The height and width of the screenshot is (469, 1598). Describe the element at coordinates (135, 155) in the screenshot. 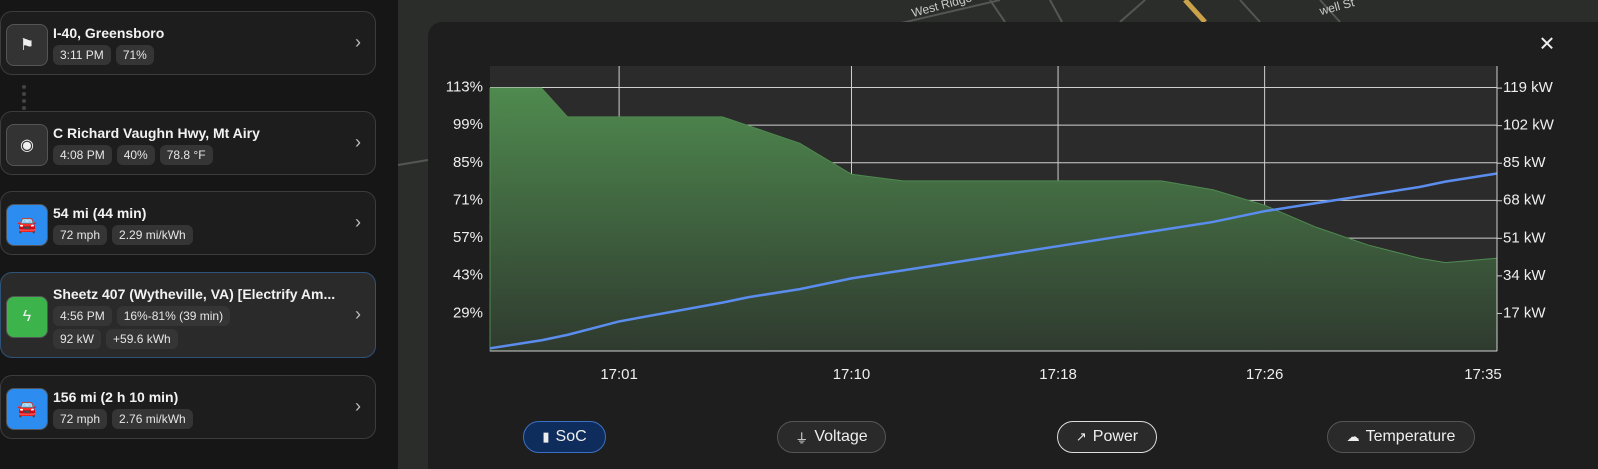

I see `info-chip: 40%` at that location.